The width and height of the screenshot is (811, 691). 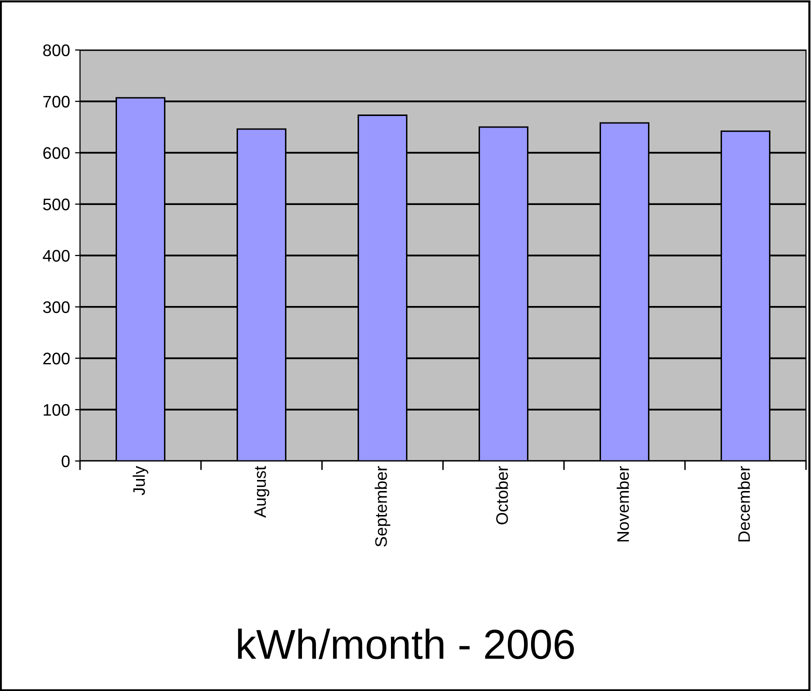 What do you see at coordinates (140, 481) in the screenshot?
I see `x-tick-label: July` at bounding box center [140, 481].